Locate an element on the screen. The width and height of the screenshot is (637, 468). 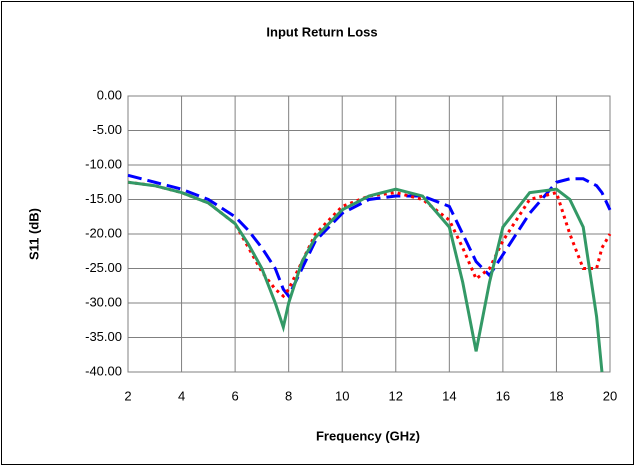
x-tick-label: 2 is located at coordinates (127, 395).